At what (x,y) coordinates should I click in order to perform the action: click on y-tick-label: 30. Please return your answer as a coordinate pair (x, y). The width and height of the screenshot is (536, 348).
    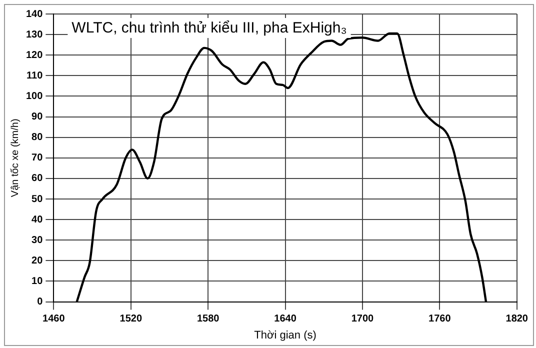
    Looking at the image, I should click on (38, 240).